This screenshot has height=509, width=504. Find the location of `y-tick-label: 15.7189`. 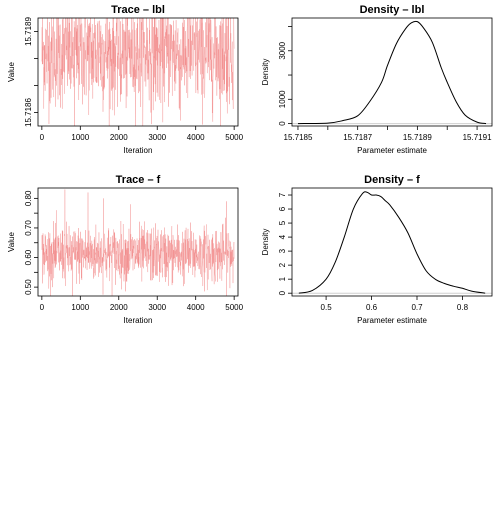

y-tick-label: 15.7189 is located at coordinates (28, 30).